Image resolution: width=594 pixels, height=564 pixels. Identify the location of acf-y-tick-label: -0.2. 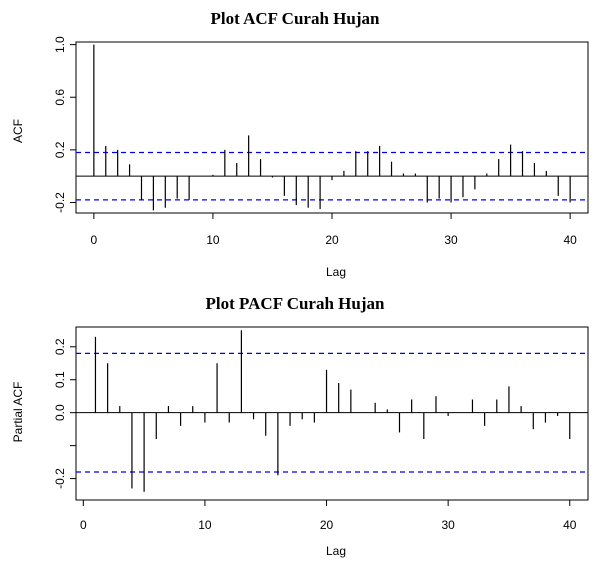
(60, 202).